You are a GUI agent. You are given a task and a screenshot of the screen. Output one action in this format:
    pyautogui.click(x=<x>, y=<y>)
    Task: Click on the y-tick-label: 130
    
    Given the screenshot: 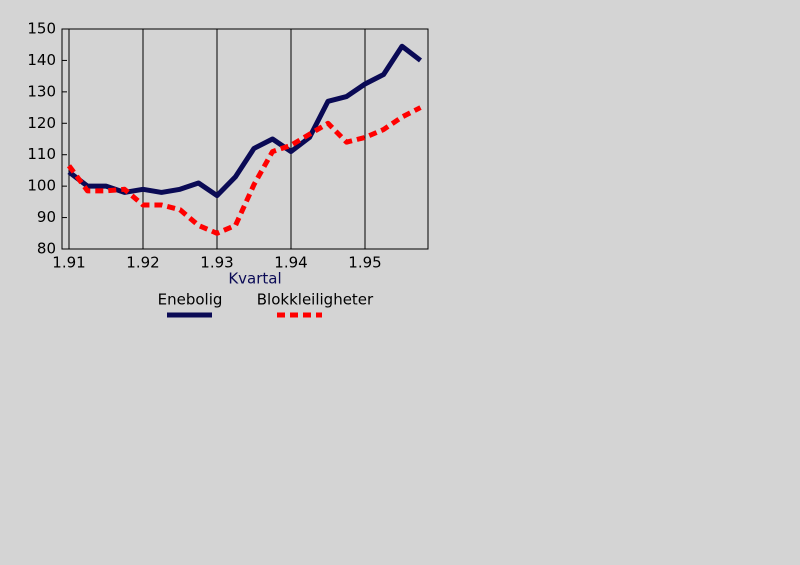 What is the action you would take?
    pyautogui.click(x=41, y=91)
    